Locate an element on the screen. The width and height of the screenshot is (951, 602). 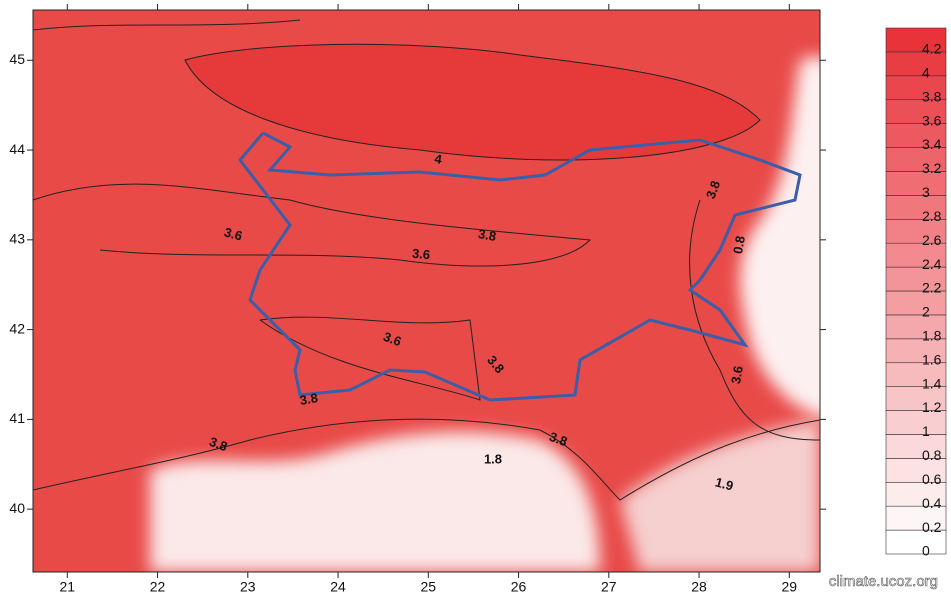
colorbar-tick-label: 4 is located at coordinates (926, 73).